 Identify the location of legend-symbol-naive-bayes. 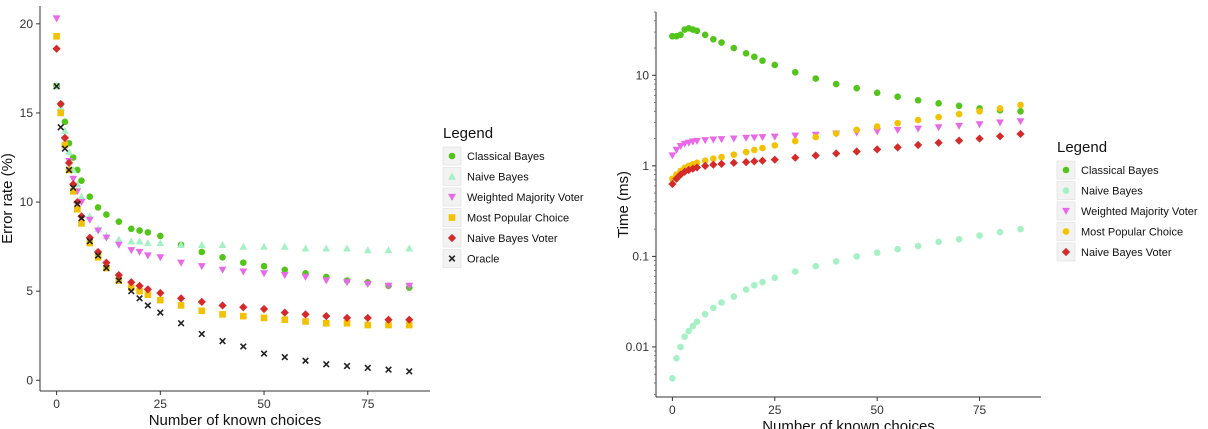
(452, 176).